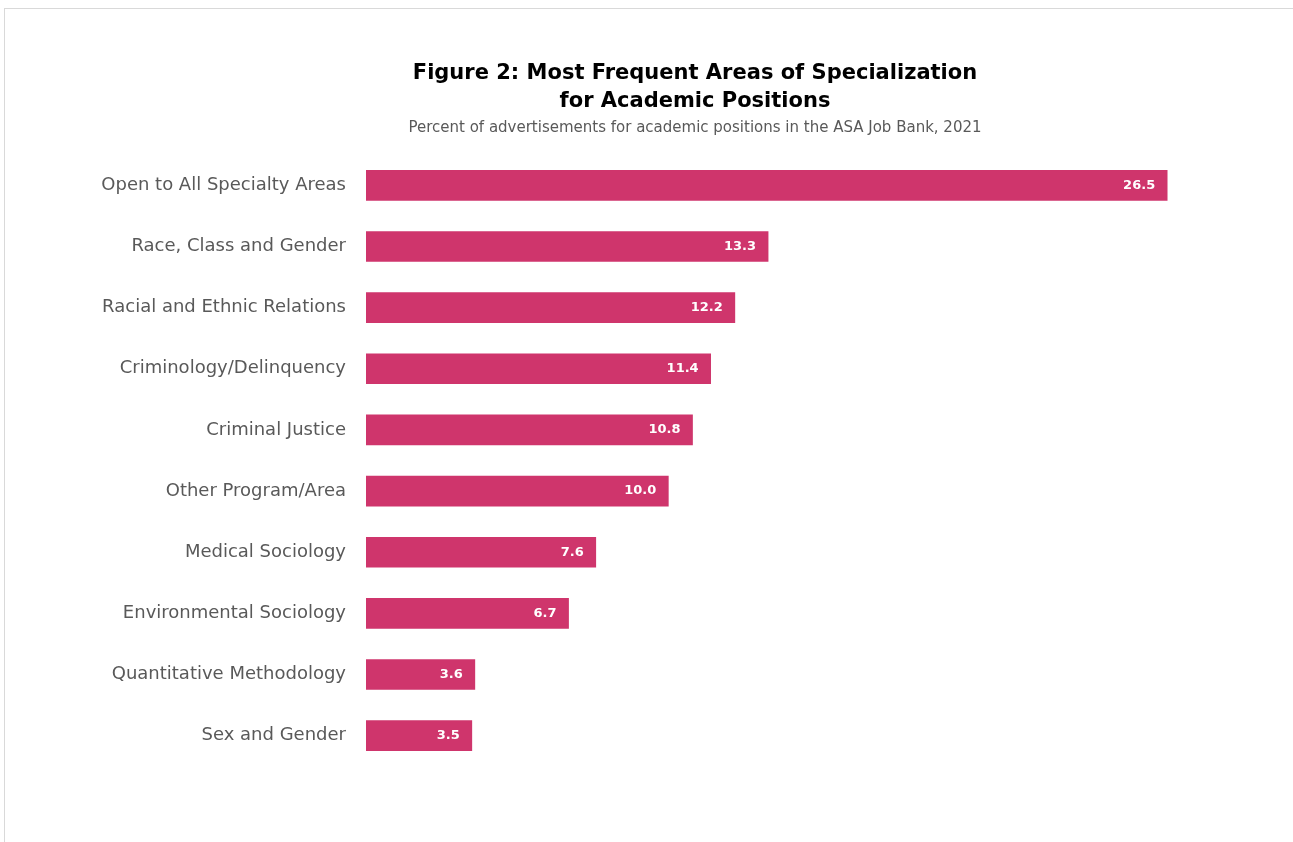 This screenshot has width=1293, height=842. What do you see at coordinates (233, 367) in the screenshot?
I see `y-tick-label: Criminology/Delinquency` at bounding box center [233, 367].